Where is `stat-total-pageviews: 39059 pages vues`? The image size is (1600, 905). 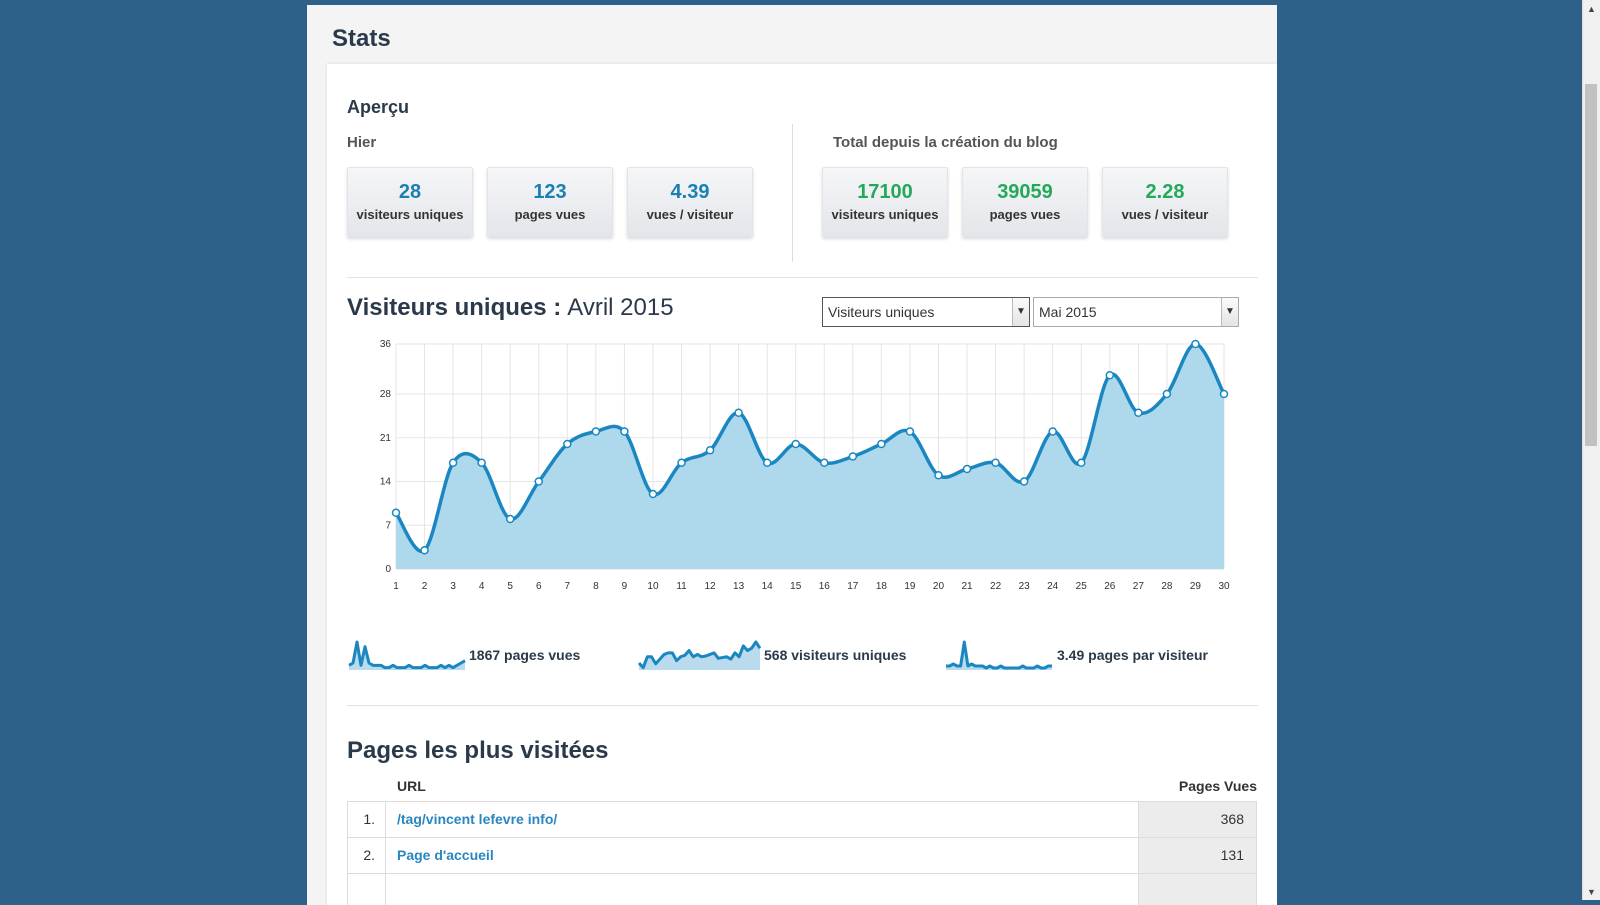 stat-total-pageviews: 39059 pages vues is located at coordinates (1025, 202).